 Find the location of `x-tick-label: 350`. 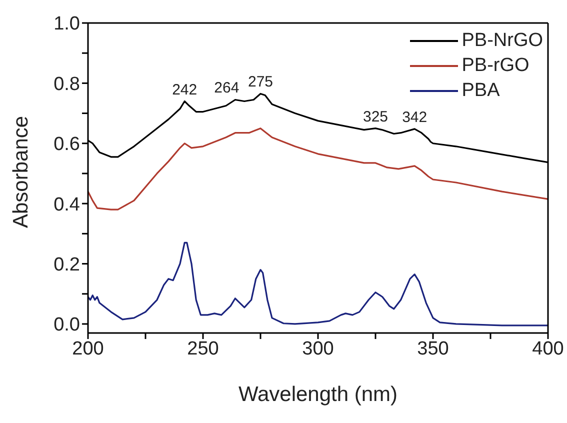

x-tick-label: 350 is located at coordinates (433, 349).